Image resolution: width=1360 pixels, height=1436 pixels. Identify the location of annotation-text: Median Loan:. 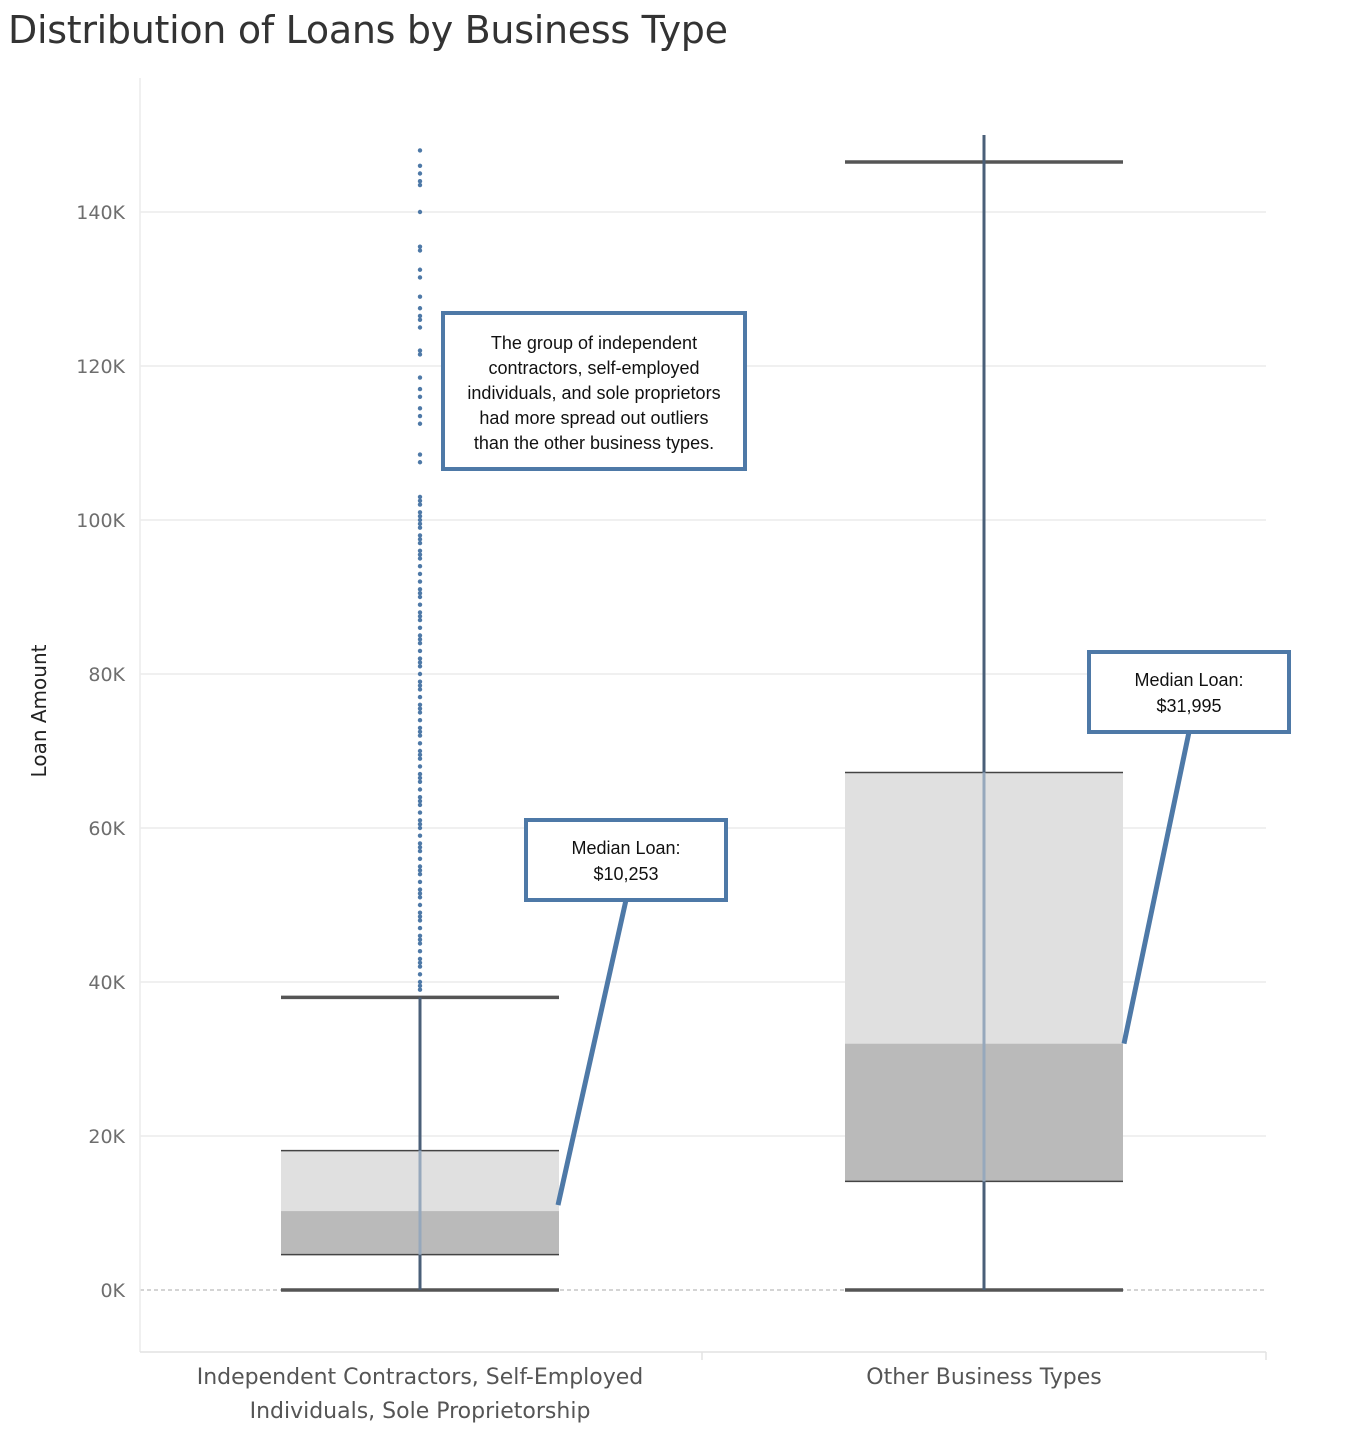
(1188, 680).